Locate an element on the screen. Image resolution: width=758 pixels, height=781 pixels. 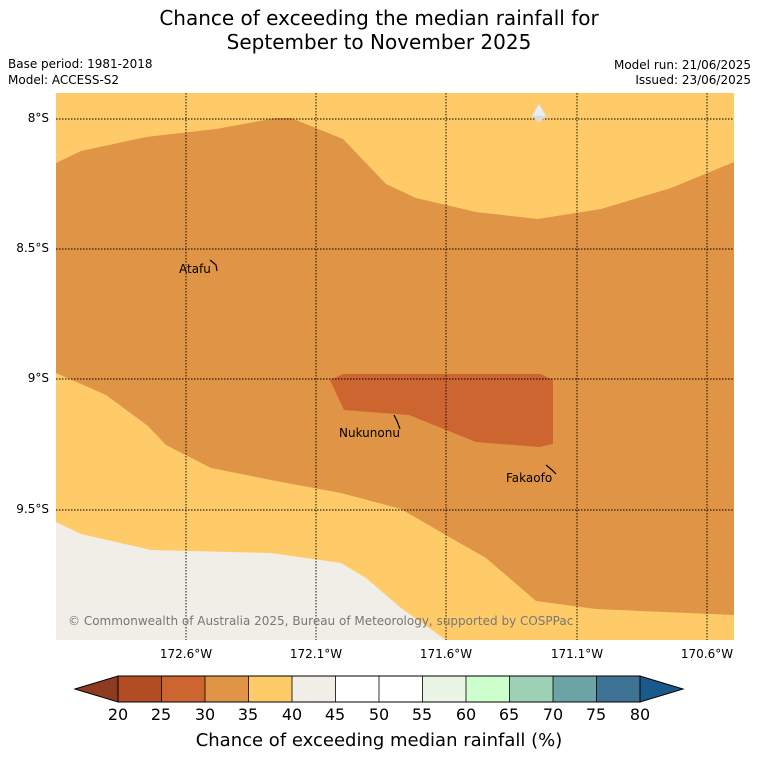
colorbar-tick-80: 80 is located at coordinates (640, 714).